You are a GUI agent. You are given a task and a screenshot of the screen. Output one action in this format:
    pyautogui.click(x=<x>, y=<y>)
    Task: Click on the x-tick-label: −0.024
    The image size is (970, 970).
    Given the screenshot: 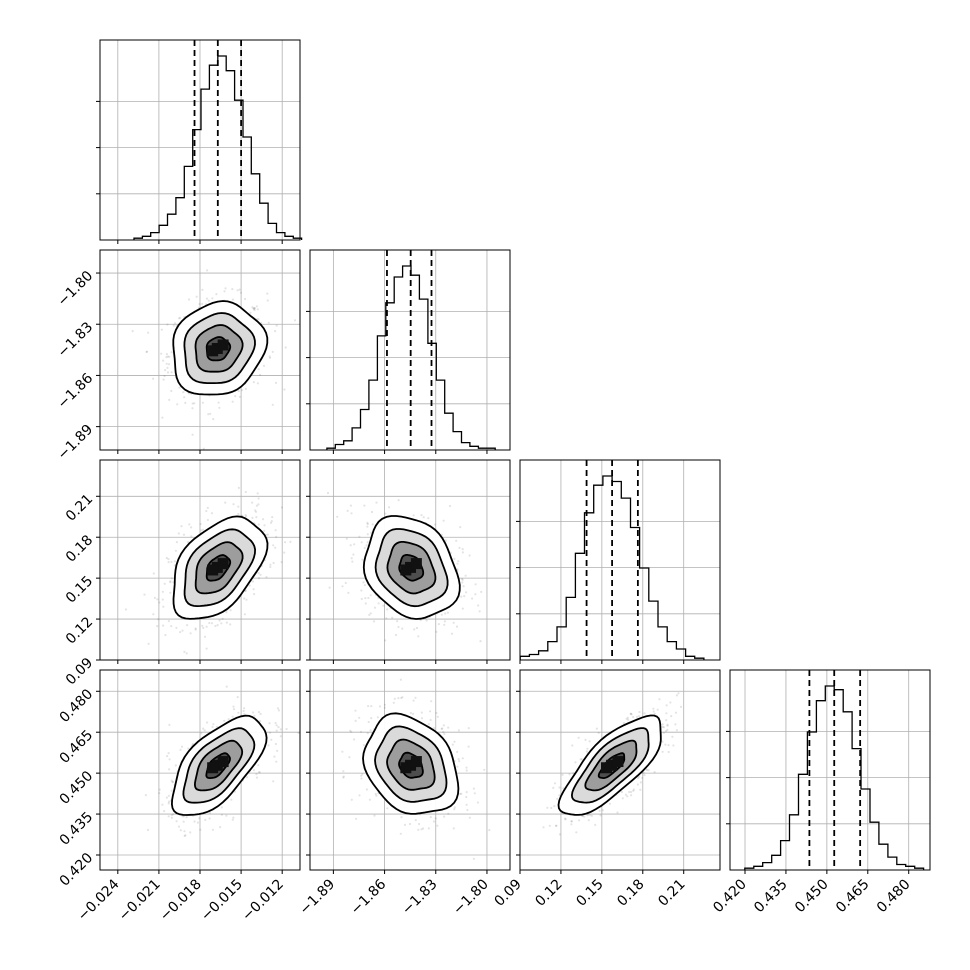 What is the action you would take?
    pyautogui.click(x=99, y=900)
    